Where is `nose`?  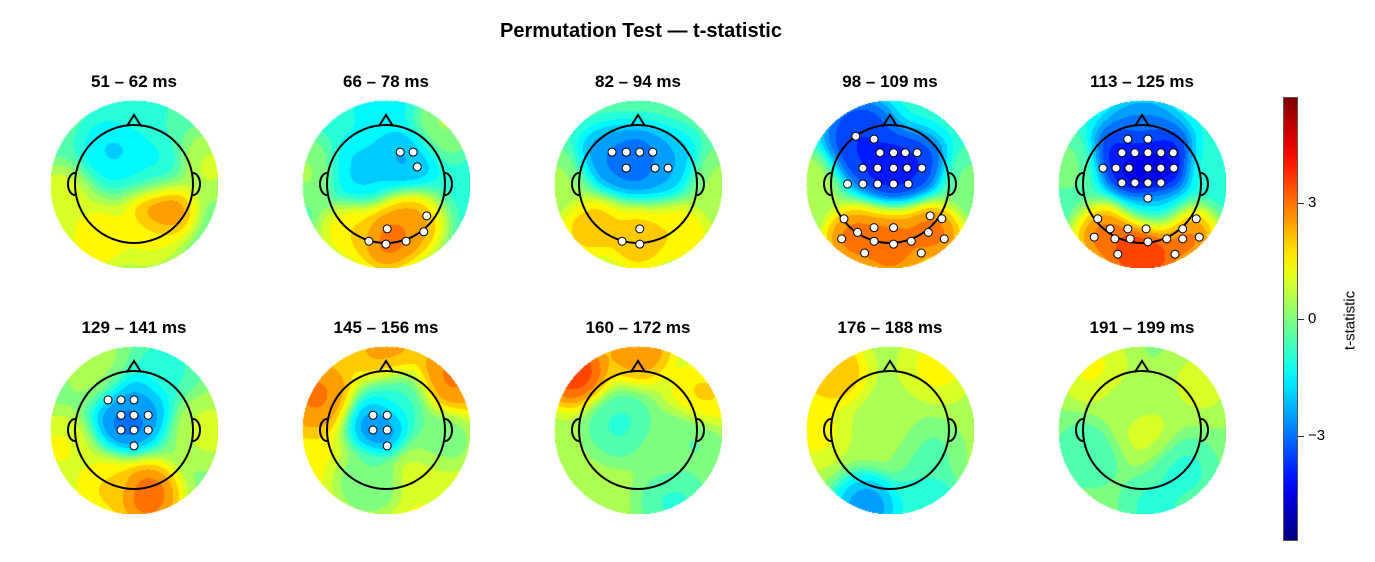
nose is located at coordinates (134, 366).